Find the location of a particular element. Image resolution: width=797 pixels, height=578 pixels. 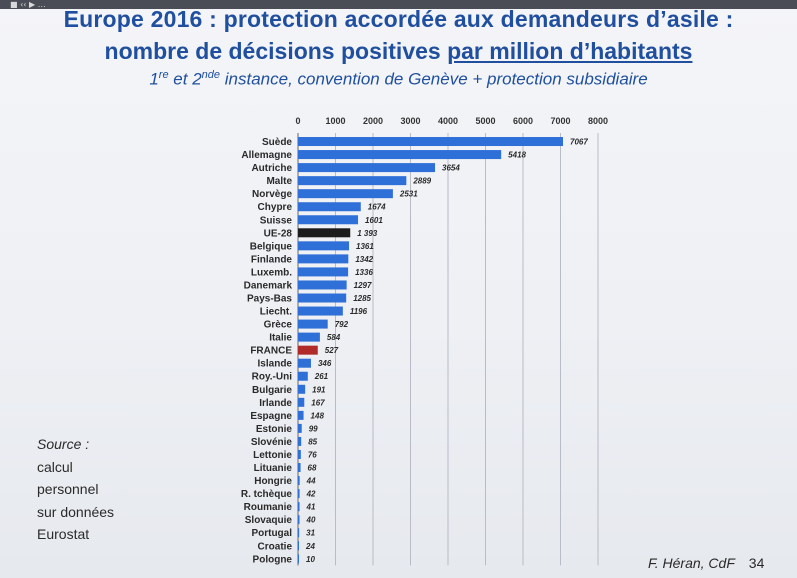

category-label: Lituanie is located at coordinates (273, 468).